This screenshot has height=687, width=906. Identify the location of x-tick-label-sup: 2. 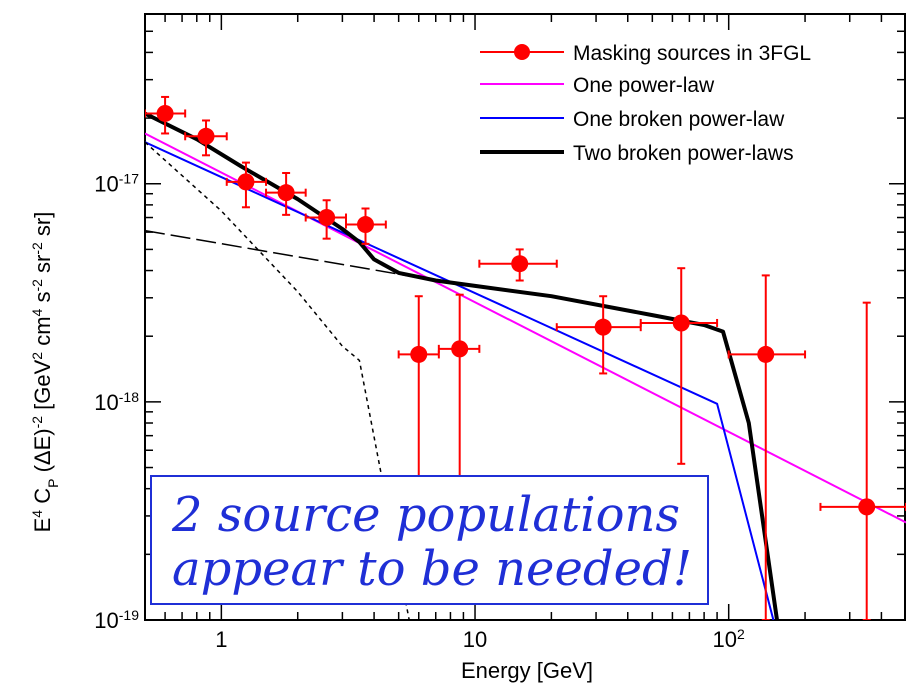
(741, 634).